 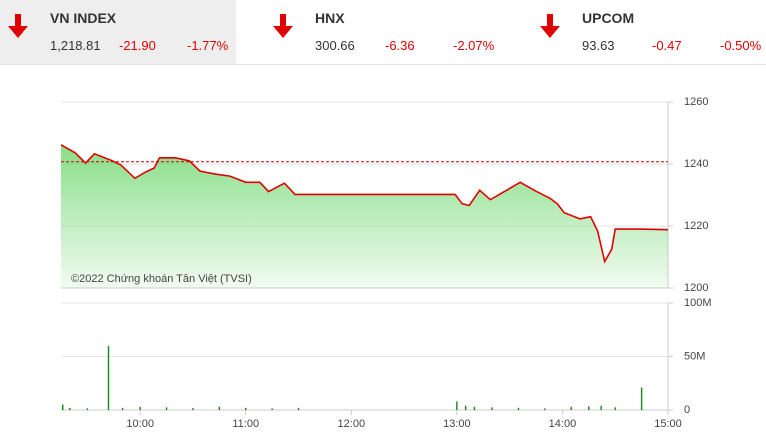 What do you see at coordinates (696, 102) in the screenshot?
I see `y-tick-label: 1260` at bounding box center [696, 102].